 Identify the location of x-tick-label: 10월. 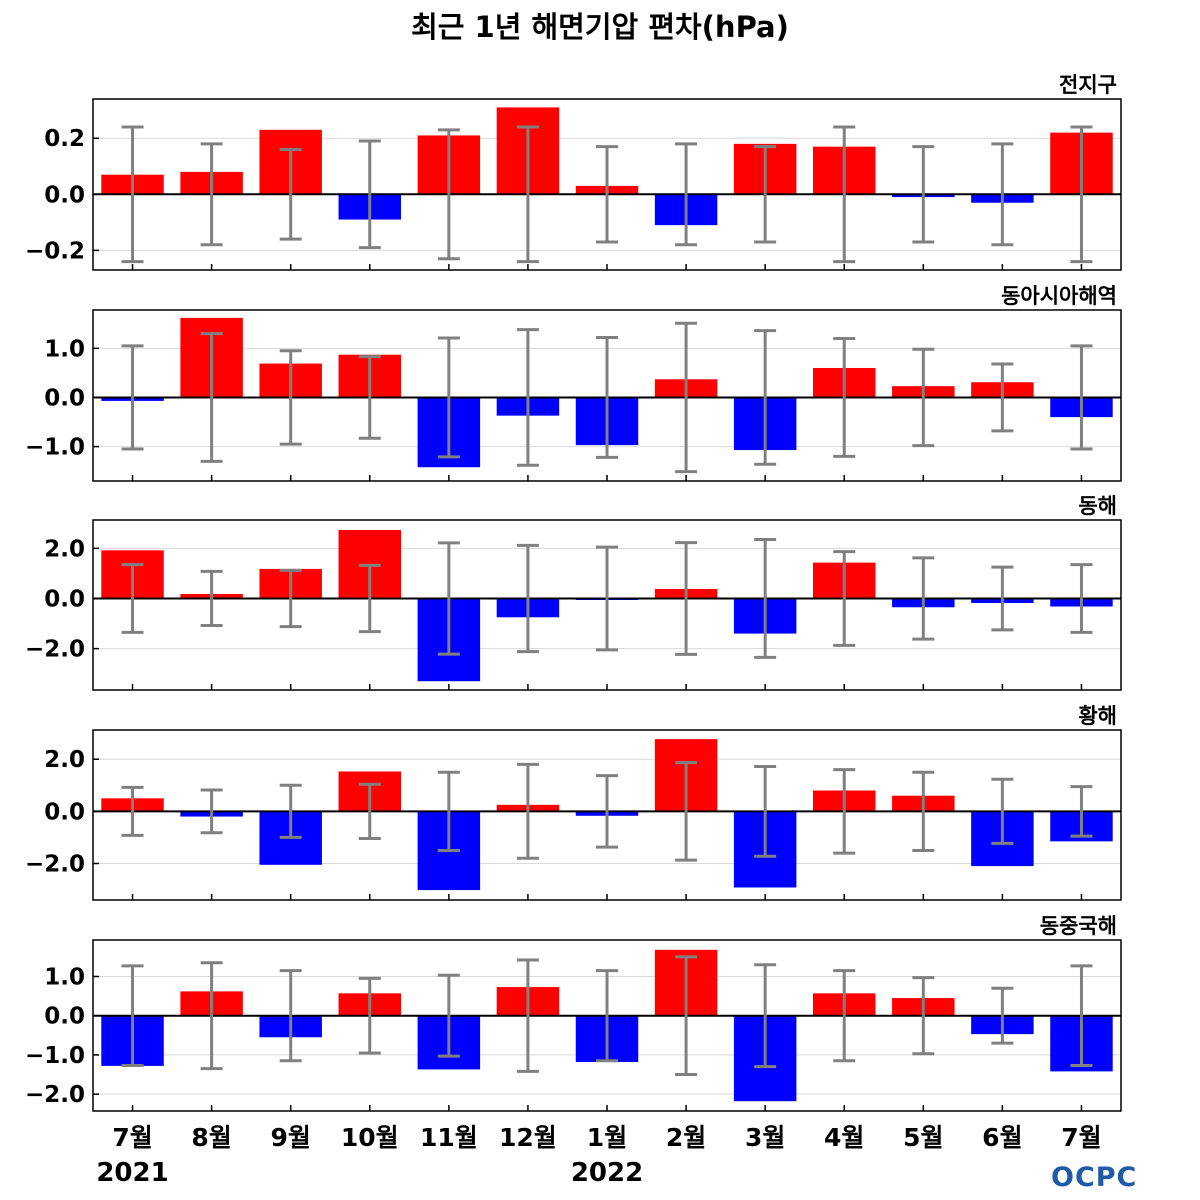
(370, 1137).